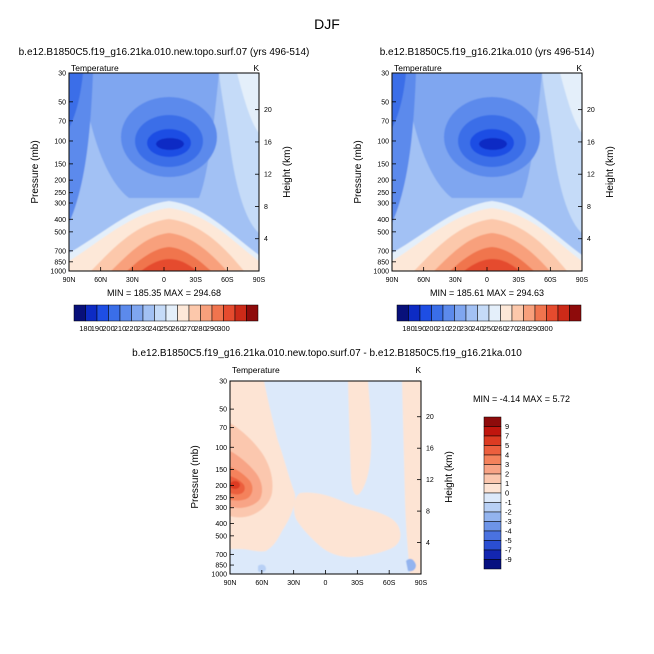  I want to click on panel-1-colorbar-label: 290, so click(212, 328).